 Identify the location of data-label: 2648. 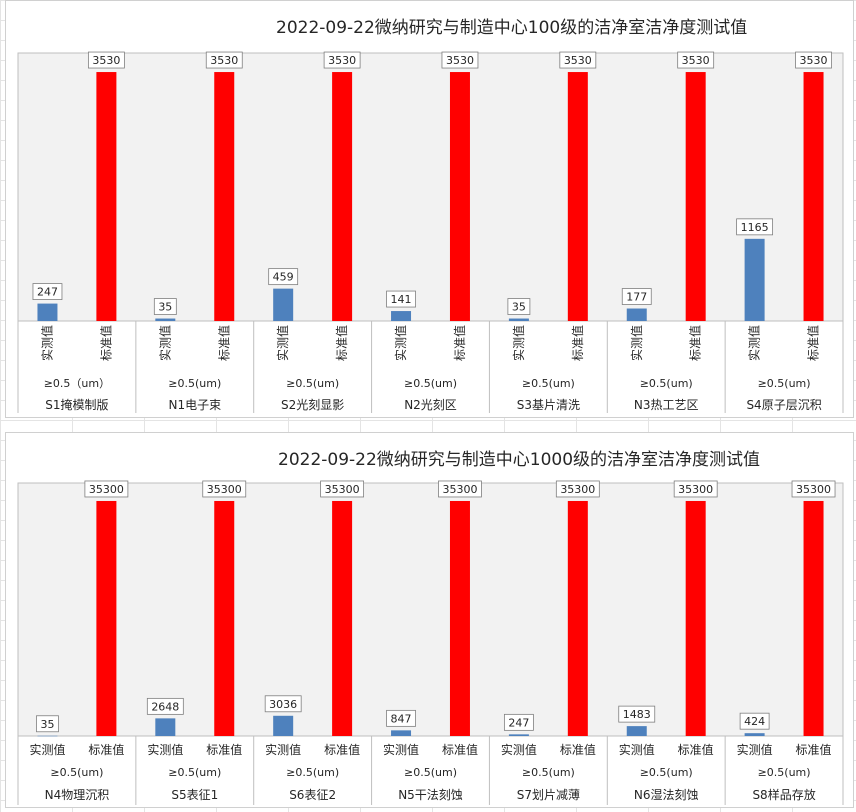
(165, 706).